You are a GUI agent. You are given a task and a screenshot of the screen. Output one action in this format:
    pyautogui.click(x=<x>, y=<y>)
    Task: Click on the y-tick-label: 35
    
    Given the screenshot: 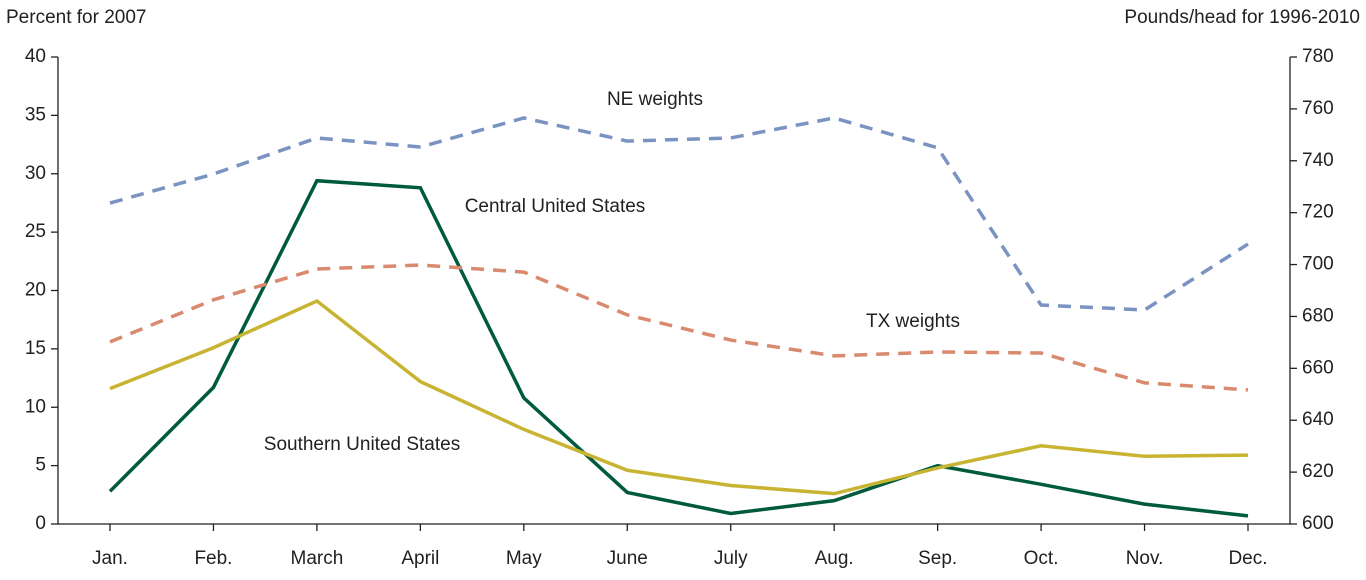 What is the action you would take?
    pyautogui.click(x=35, y=114)
    